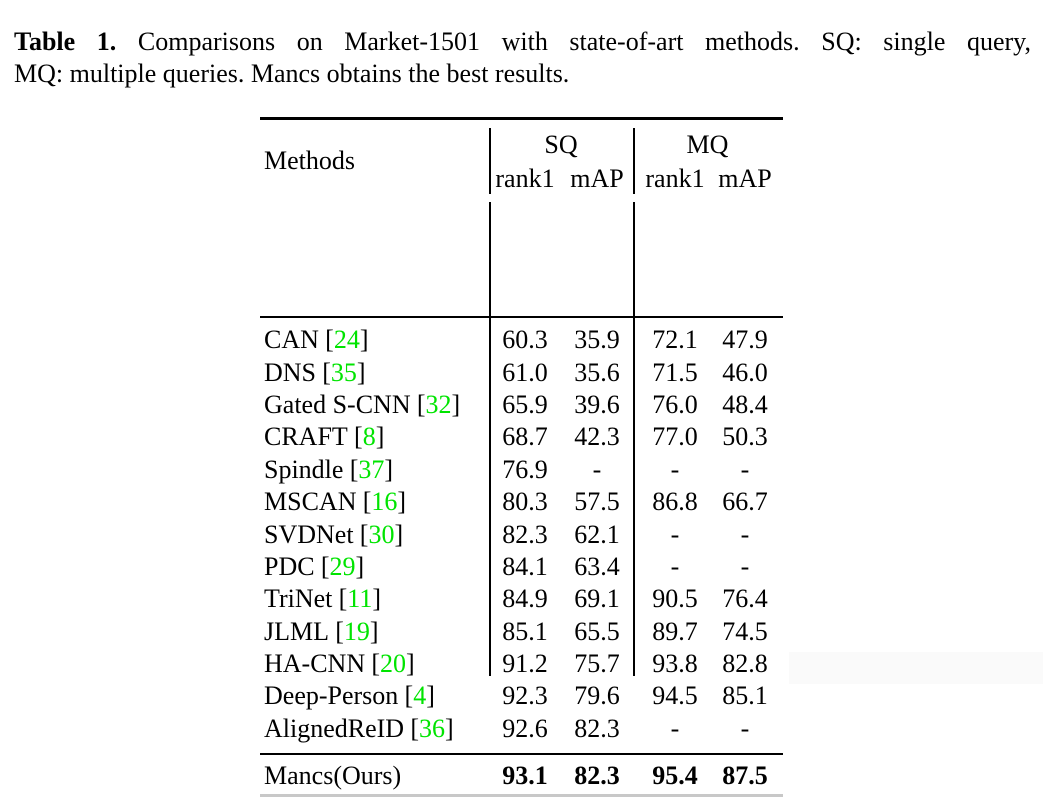  I want to click on final-row: Mancs(Ours) 93.1 82.3 95.4 87.5, so click(521, 774).